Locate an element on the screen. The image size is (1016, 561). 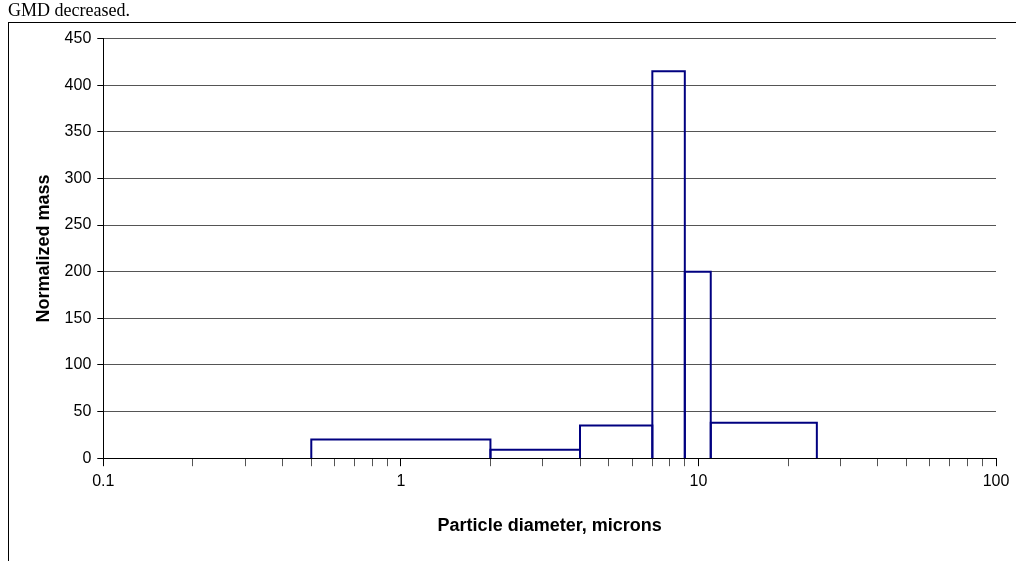
x-tick-label: 0.1 is located at coordinates (103, 481).